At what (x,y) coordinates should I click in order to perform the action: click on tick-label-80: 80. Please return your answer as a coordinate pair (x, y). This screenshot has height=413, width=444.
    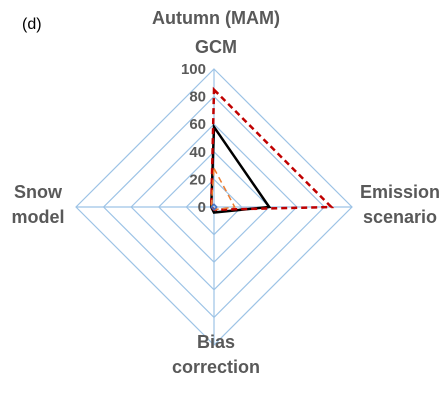
    Looking at the image, I should click on (197, 97).